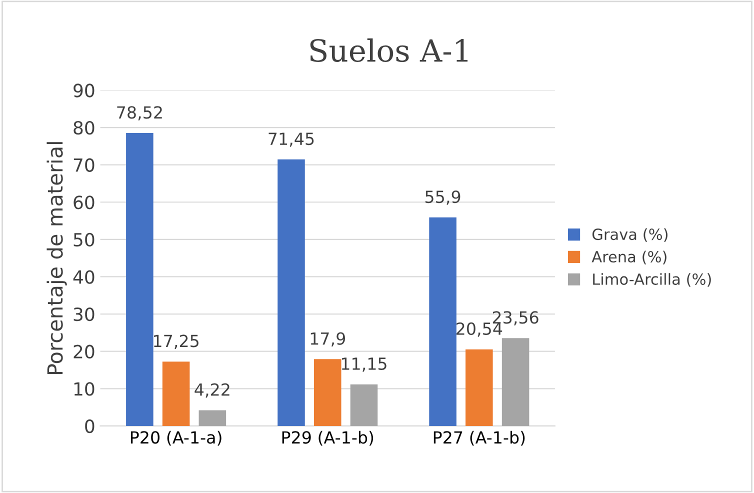 Image resolution: width=754 pixels, height=493 pixels. What do you see at coordinates (328, 438) in the screenshot?
I see `x-tick-label: P29 (A-1-b)` at bounding box center [328, 438].